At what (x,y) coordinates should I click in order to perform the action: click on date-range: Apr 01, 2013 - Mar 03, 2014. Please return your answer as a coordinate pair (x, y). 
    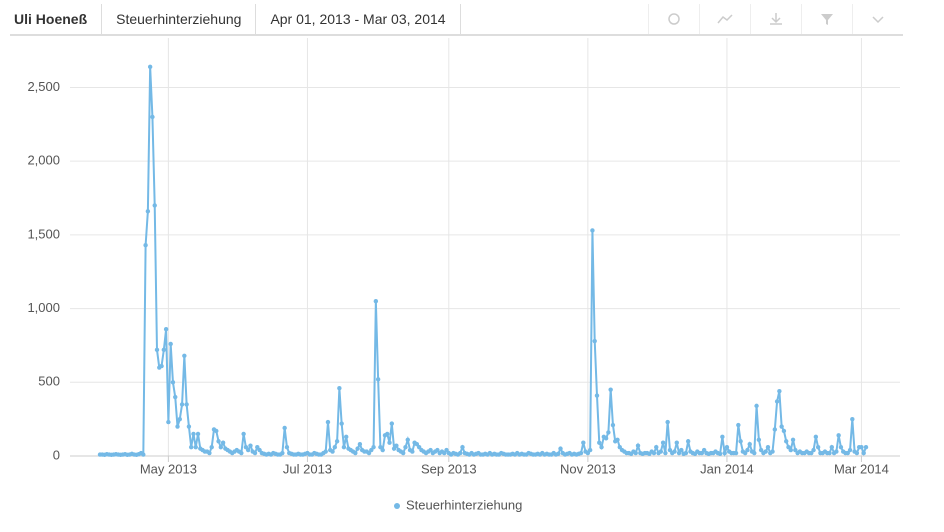
    Looking at the image, I should click on (358, 19).